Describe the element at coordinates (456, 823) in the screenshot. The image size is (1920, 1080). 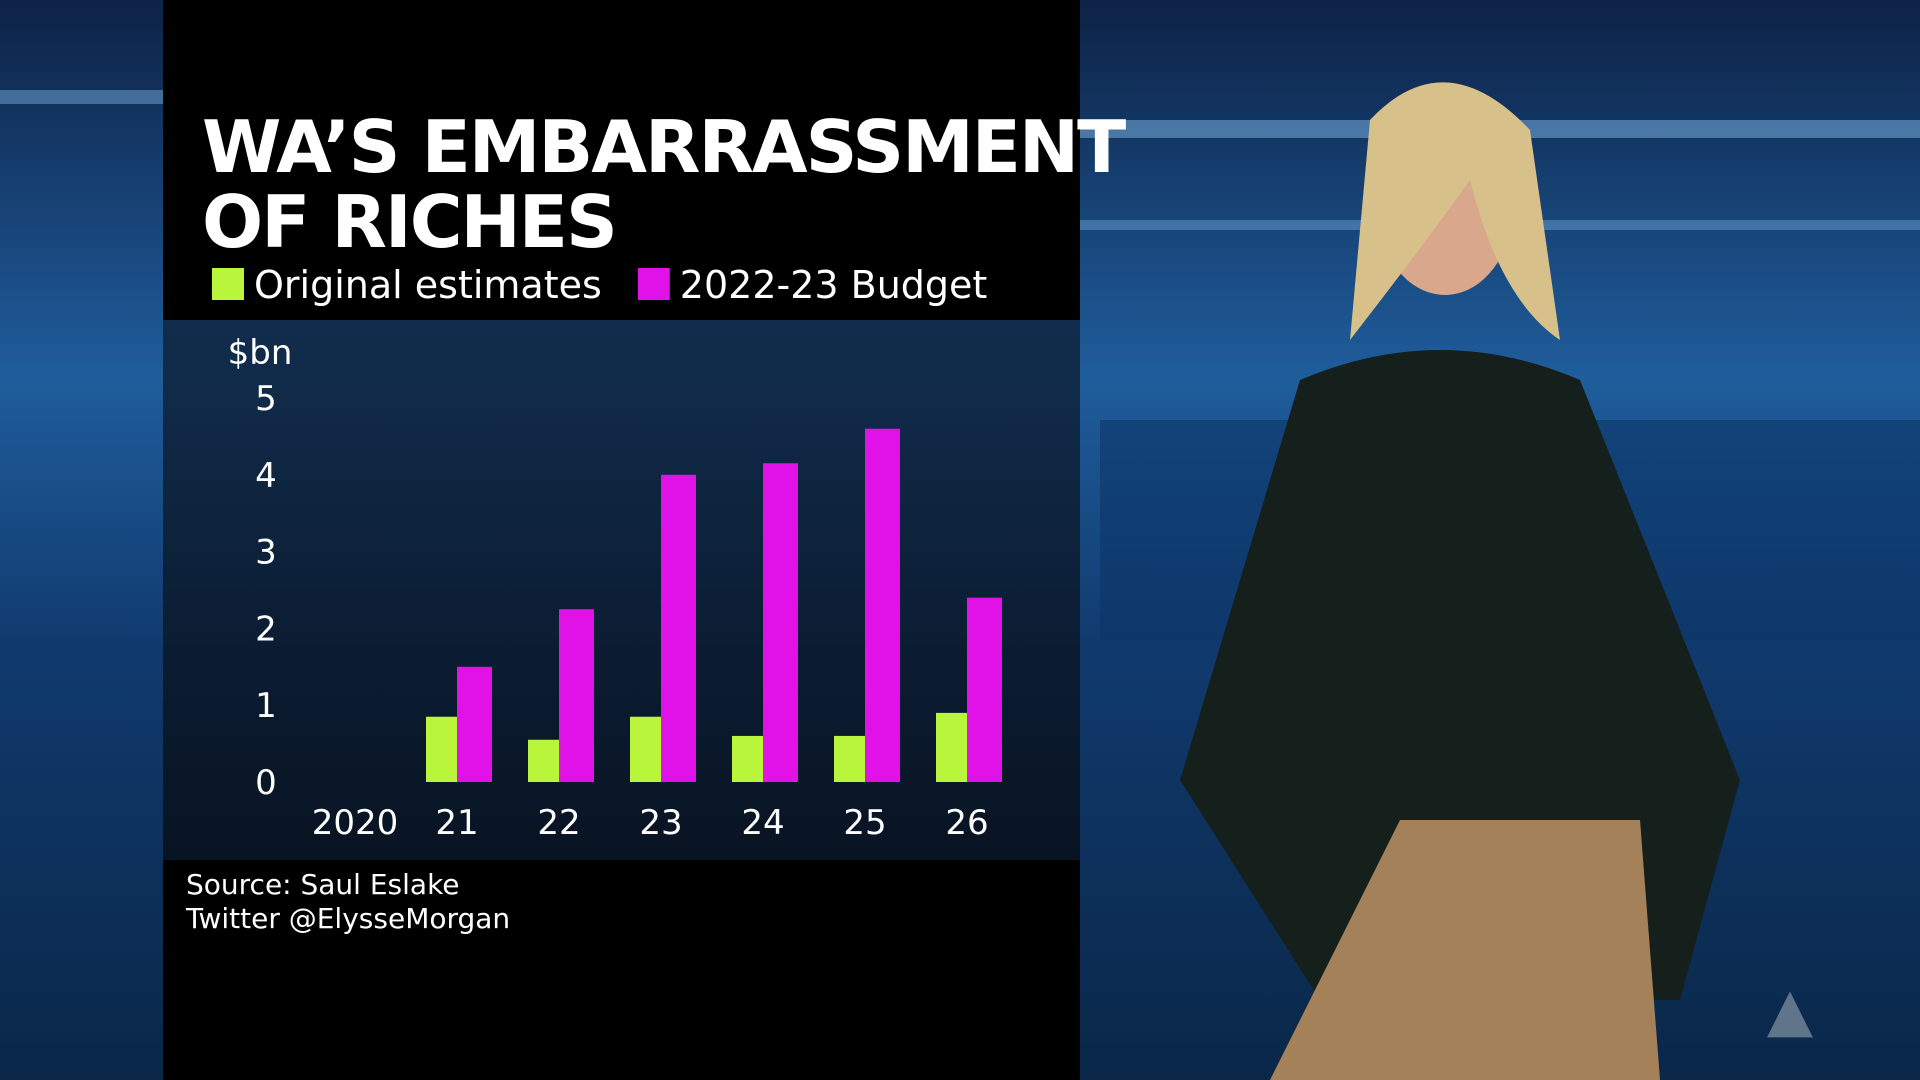
I see `x-tick-label: 21` at that location.